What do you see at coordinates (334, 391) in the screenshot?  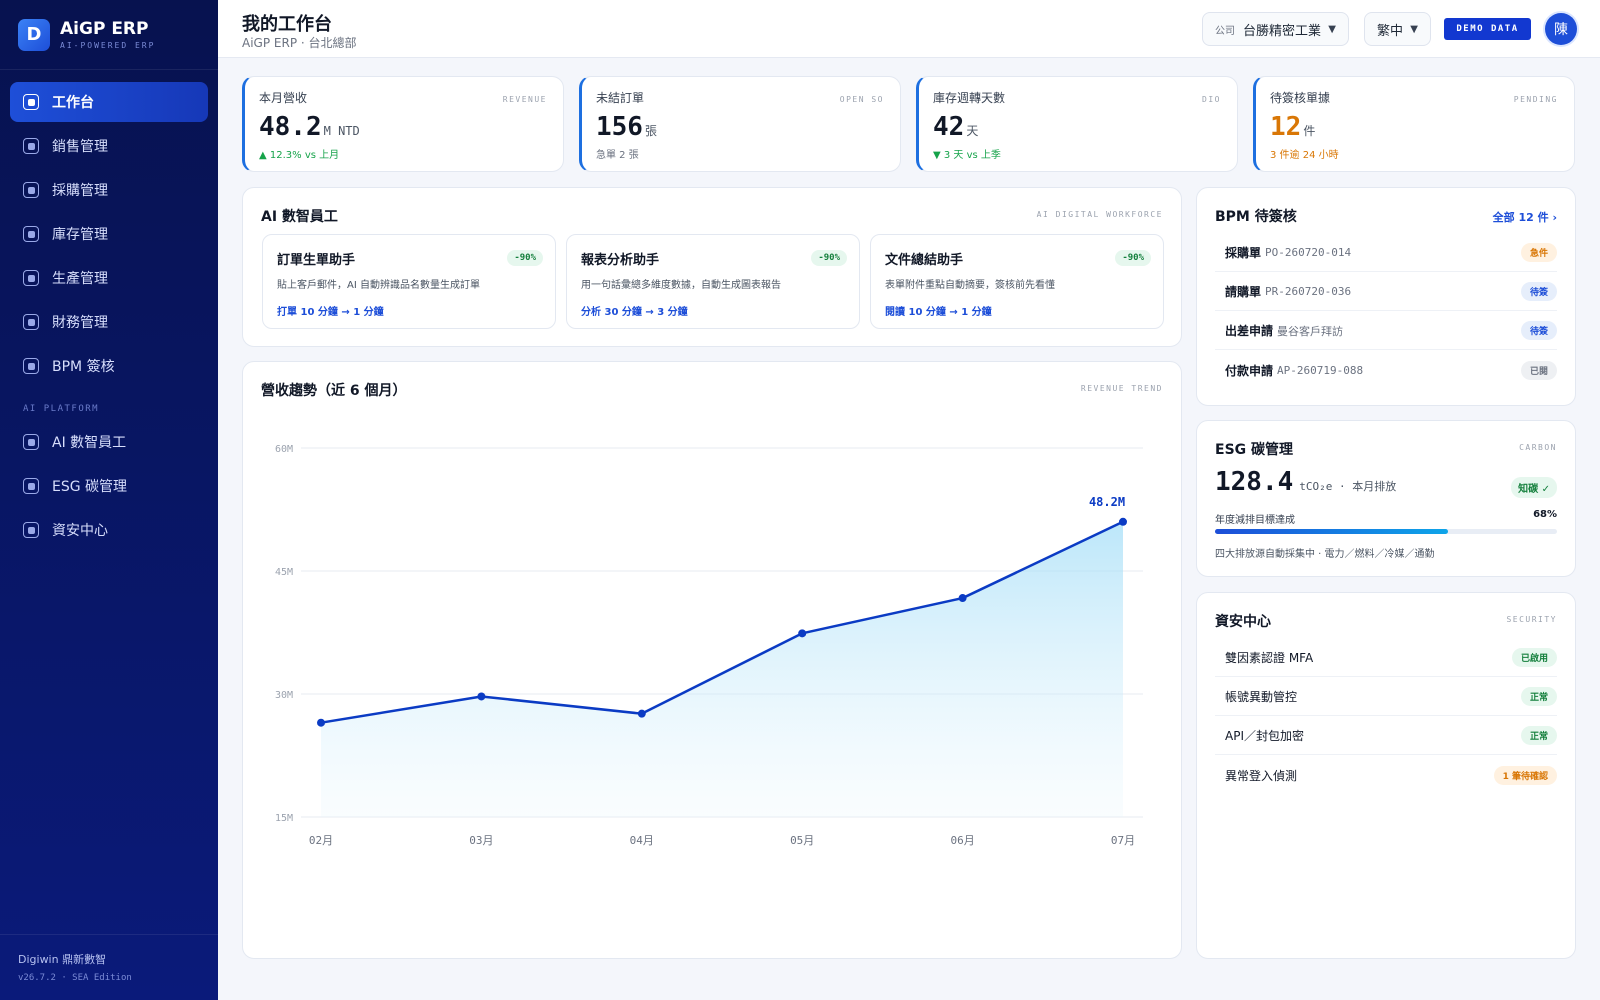 I see `chart-title: 營收趨勢（近 6 個月）` at bounding box center [334, 391].